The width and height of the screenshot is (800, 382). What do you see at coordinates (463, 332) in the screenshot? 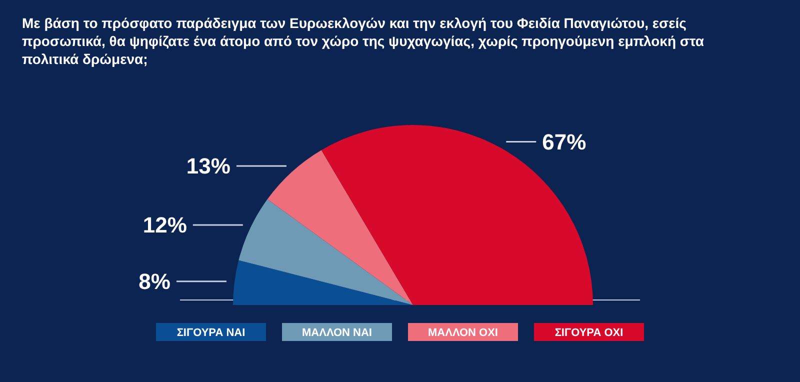
I see `legend-label: ΜΑΛΛΟΝ ΟΧΙ` at bounding box center [463, 332].